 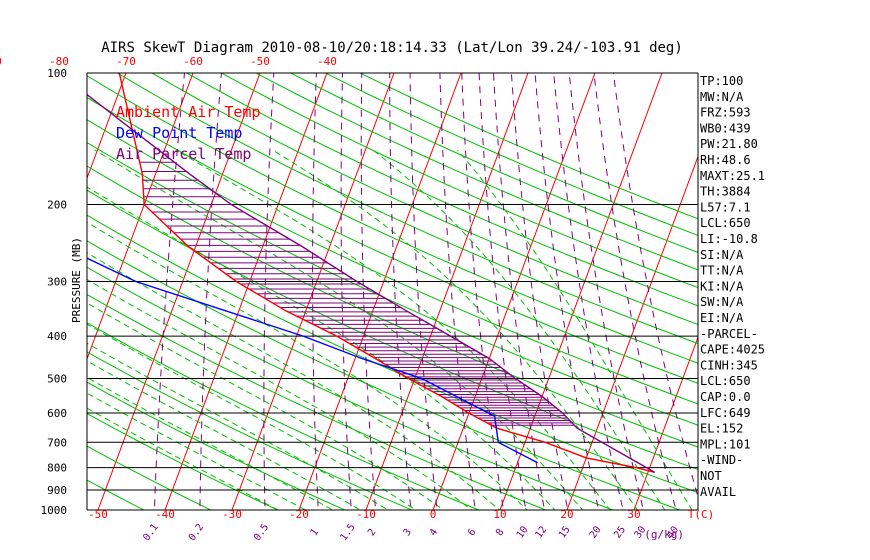 I want to click on index-entry: CINH:345, so click(x=729, y=365).